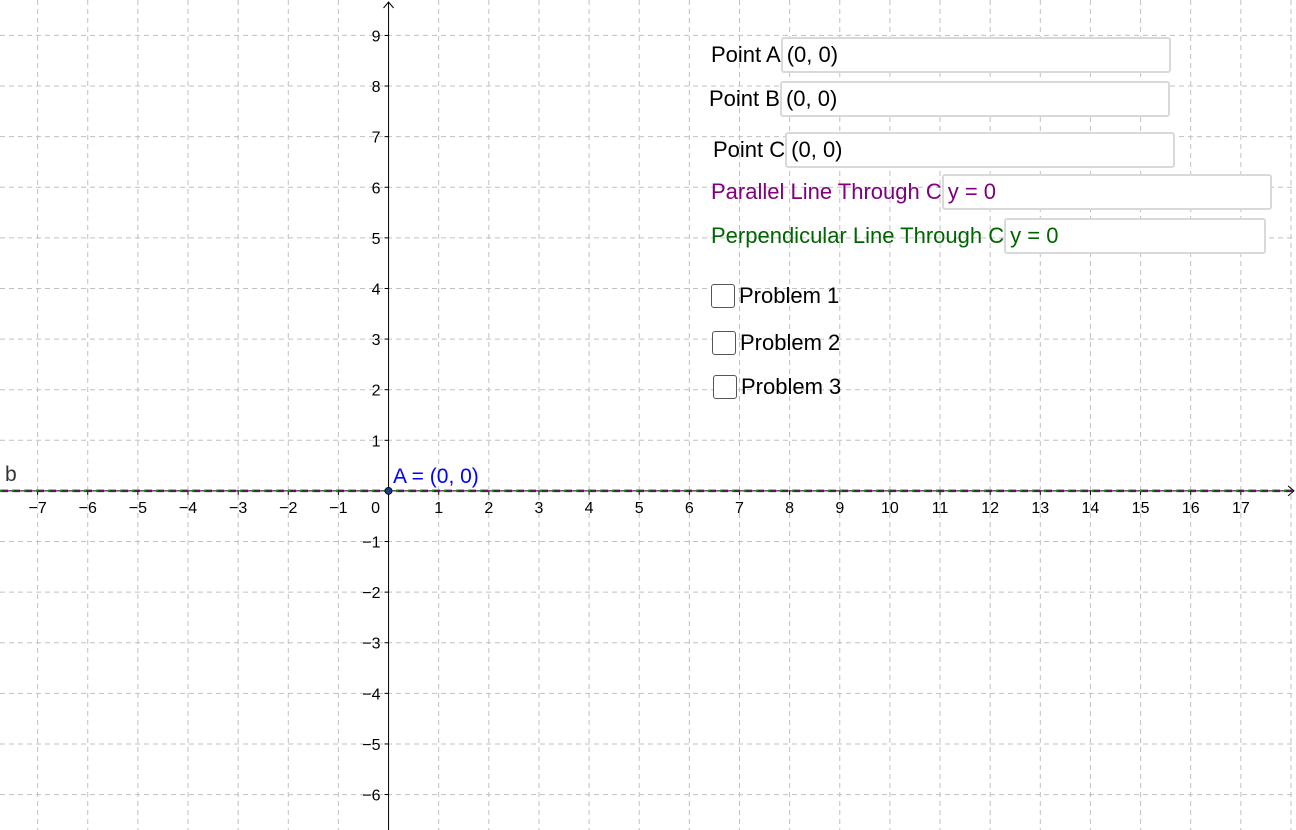 This screenshot has width=1296, height=830. Describe the element at coordinates (539, 508) in the screenshot. I see `x-tick-label: 3` at that location.